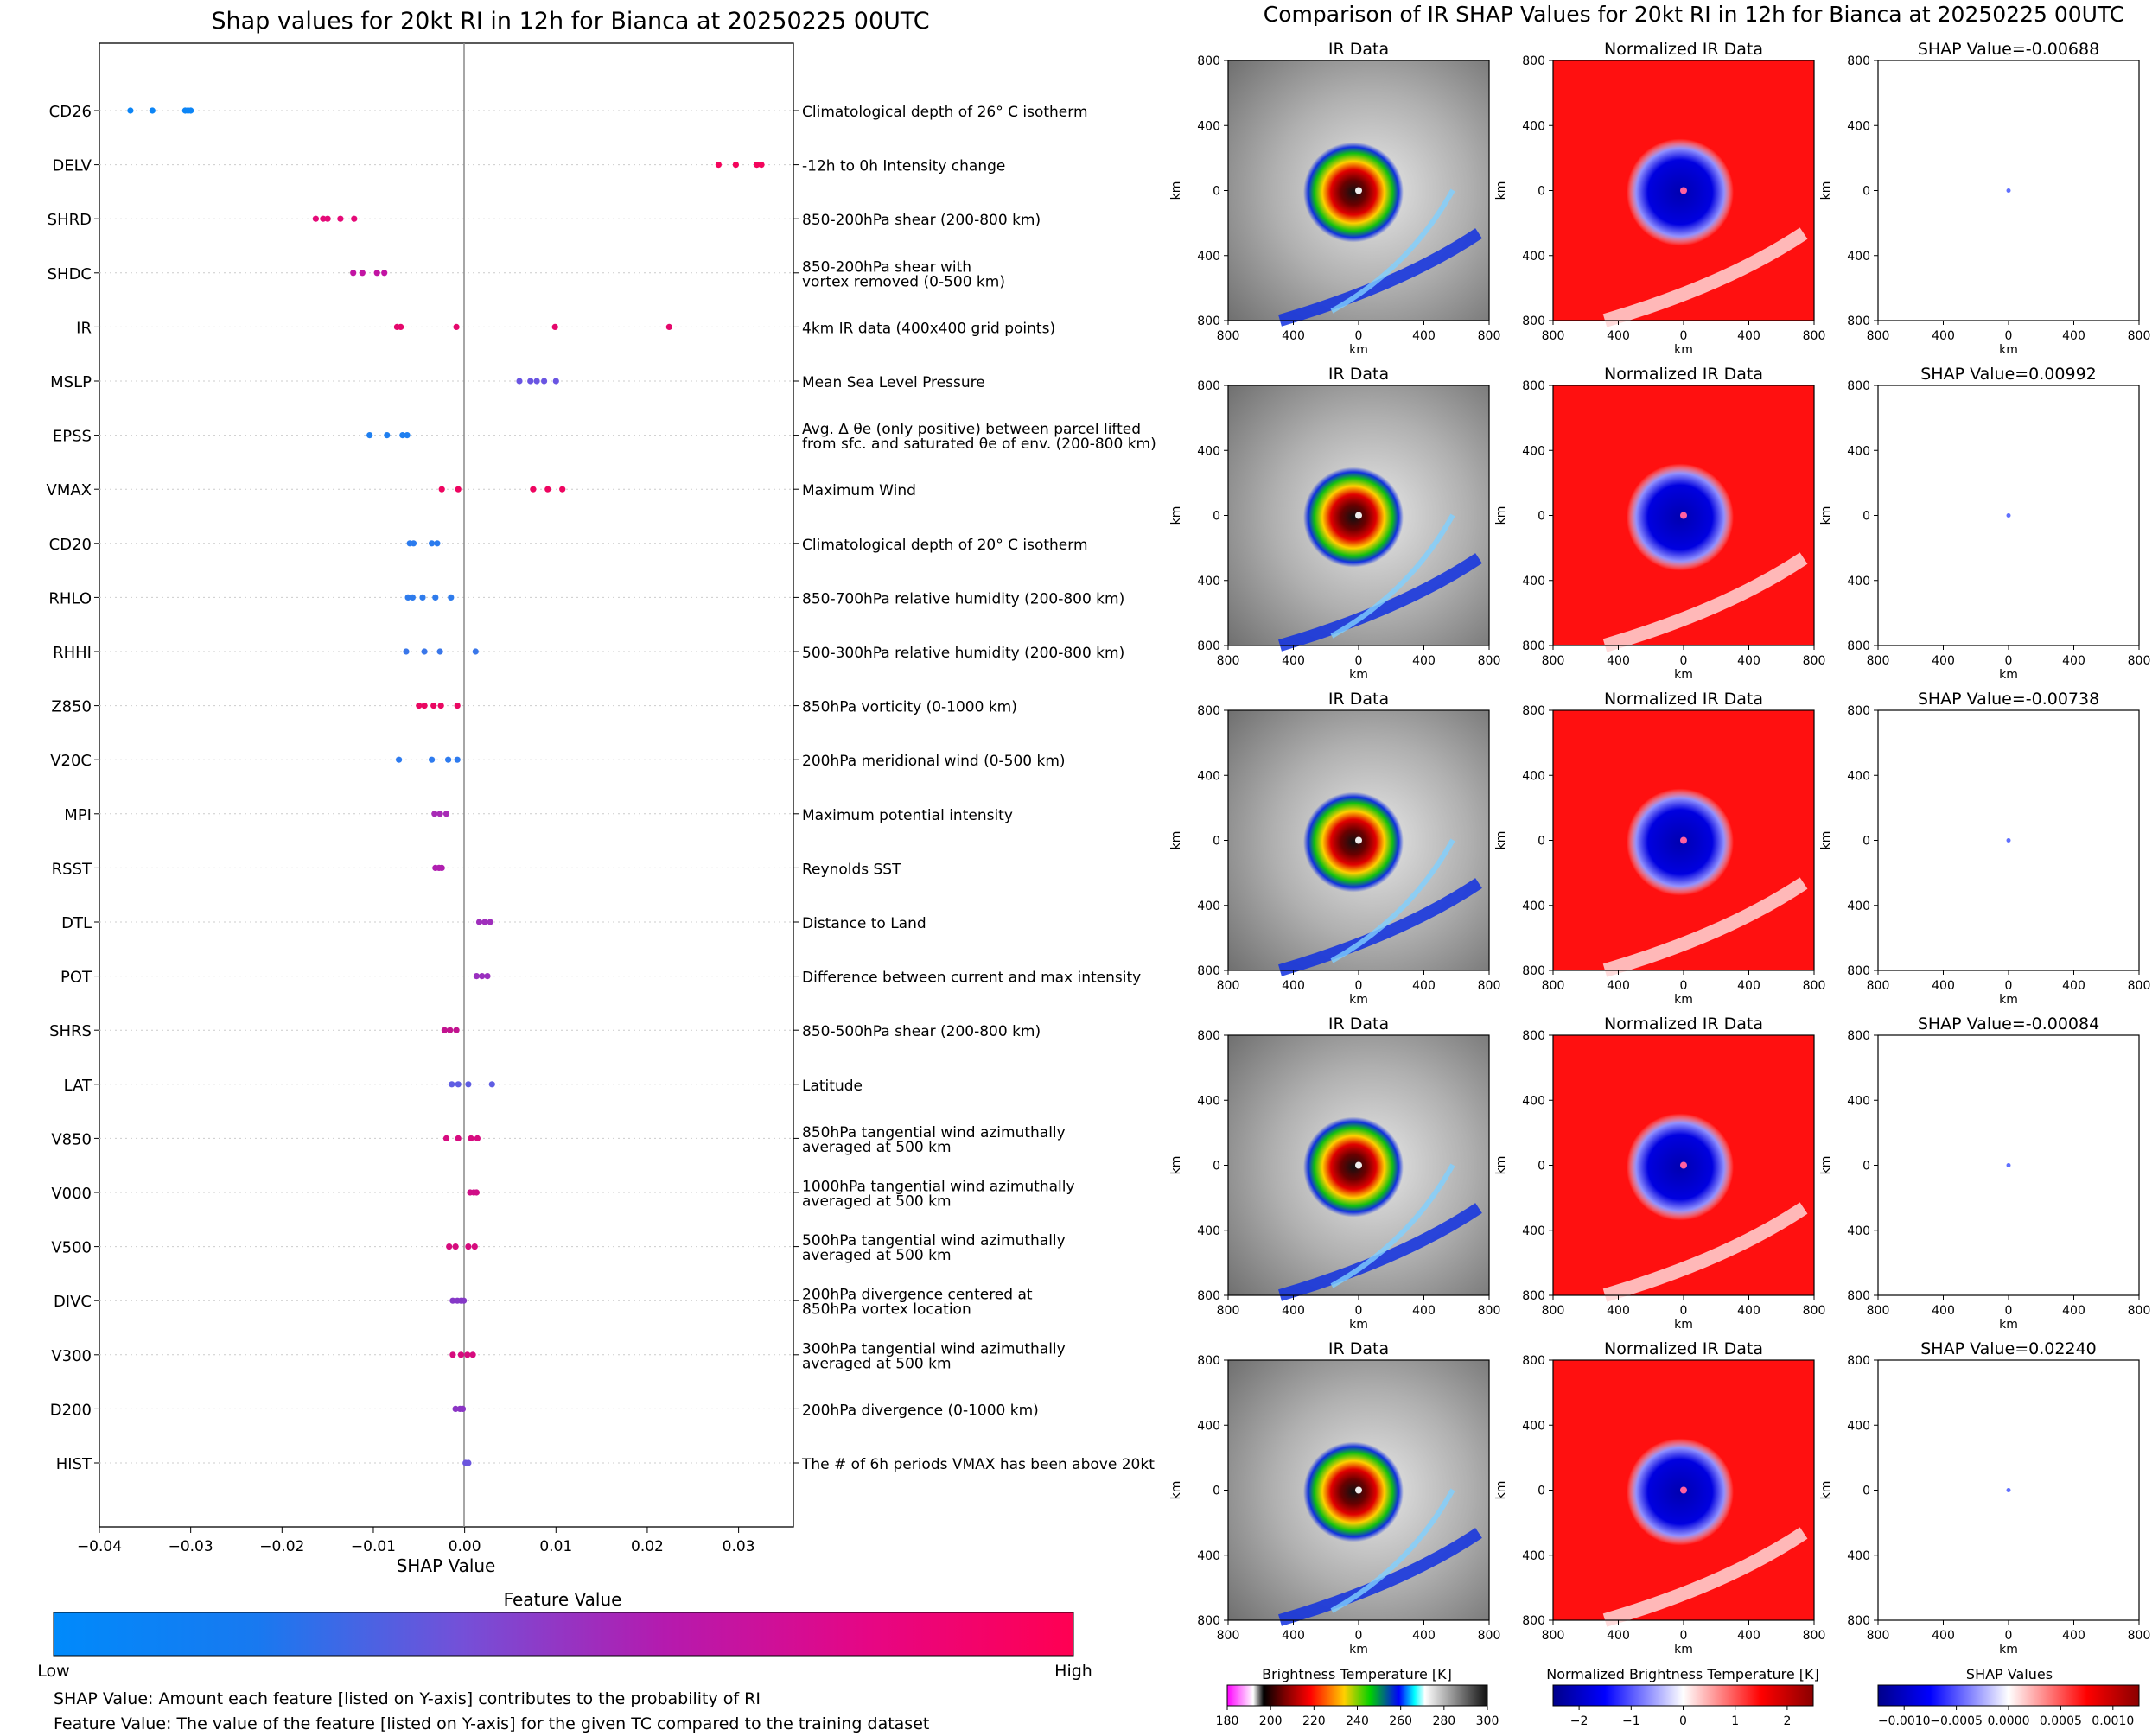  I want to click on colorbar-tick-label: 220, so click(1314, 1721).